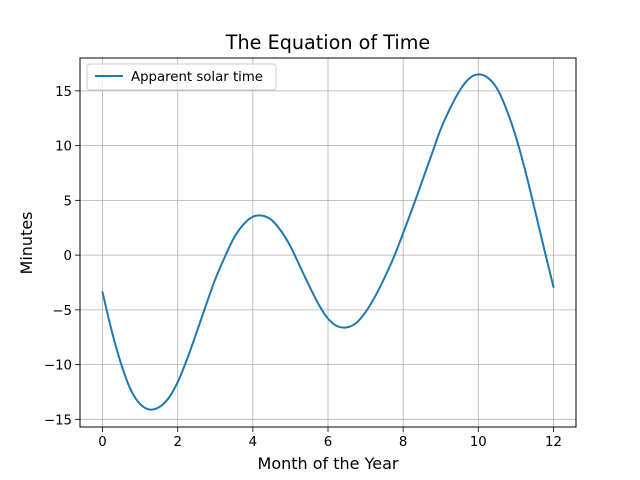 This screenshot has height=480, width=640. Describe the element at coordinates (102, 442) in the screenshot. I see `x-tick-label: 0` at that location.